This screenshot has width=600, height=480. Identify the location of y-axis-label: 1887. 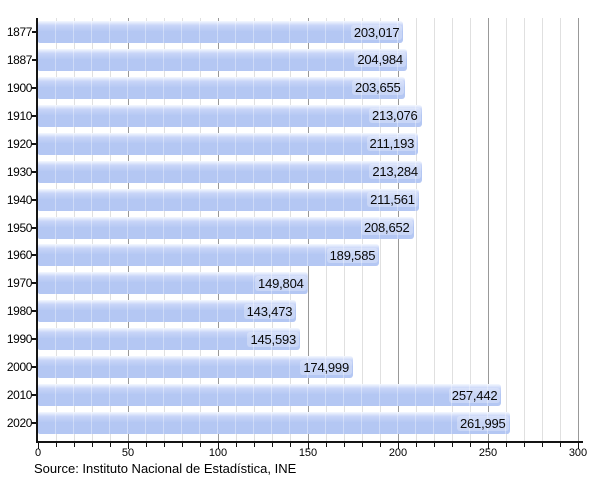
(19, 59).